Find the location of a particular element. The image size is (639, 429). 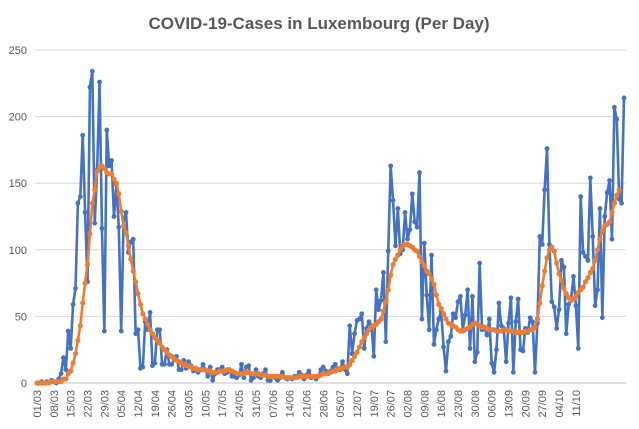

x-tick-label: 20/09 is located at coordinates (526, 404).